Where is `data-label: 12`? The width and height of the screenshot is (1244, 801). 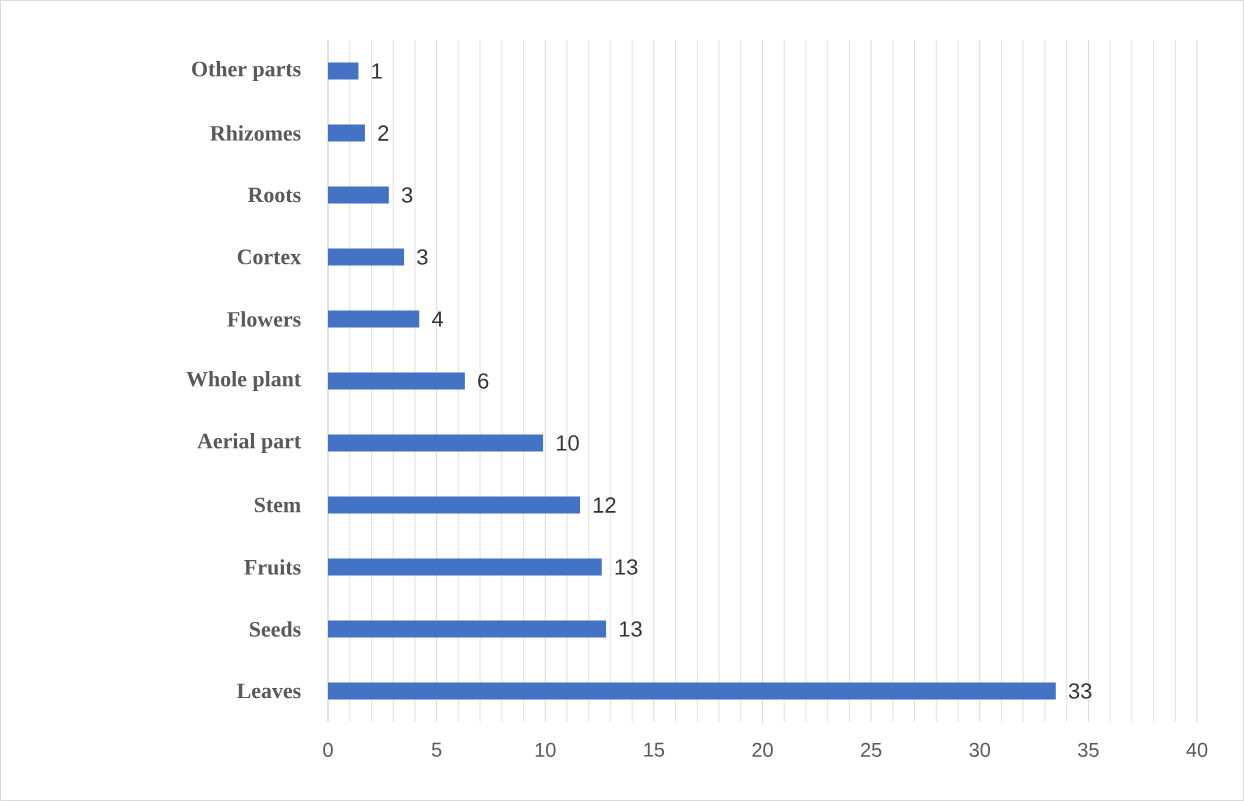 data-label: 12 is located at coordinates (604, 505).